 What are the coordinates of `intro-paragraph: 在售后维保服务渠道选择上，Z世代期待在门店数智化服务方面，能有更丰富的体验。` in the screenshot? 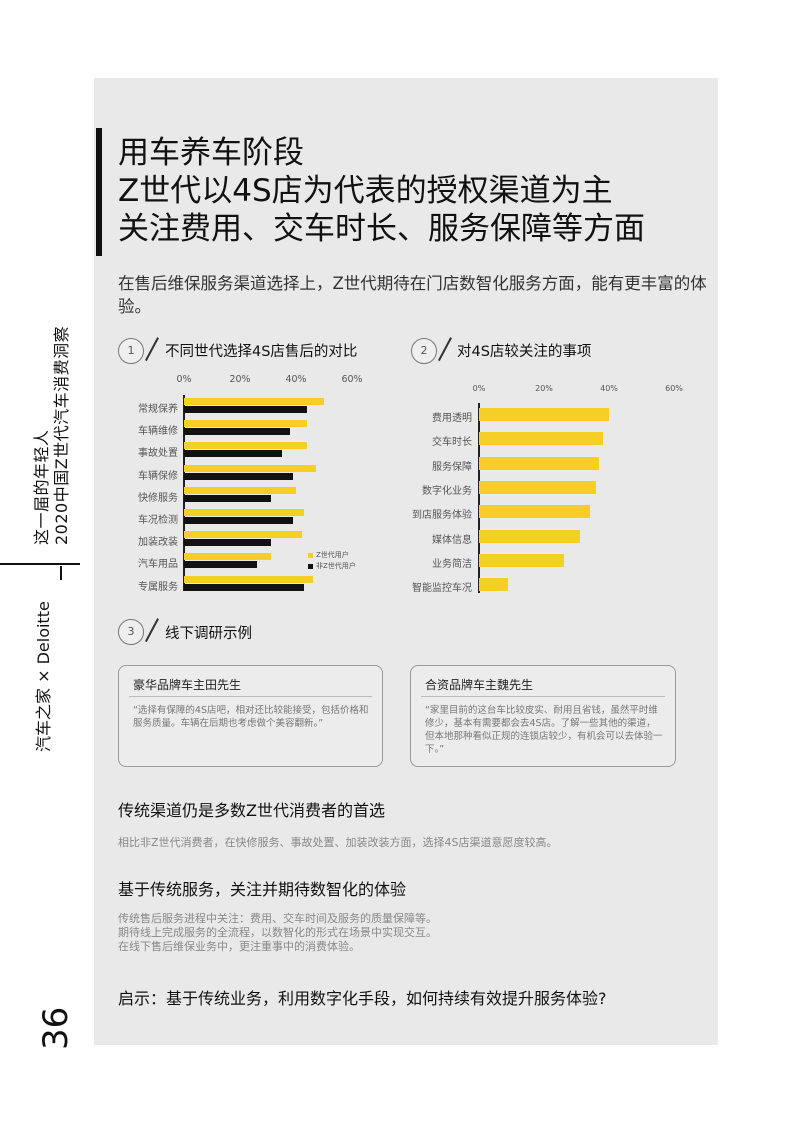 It's located at (412, 295).